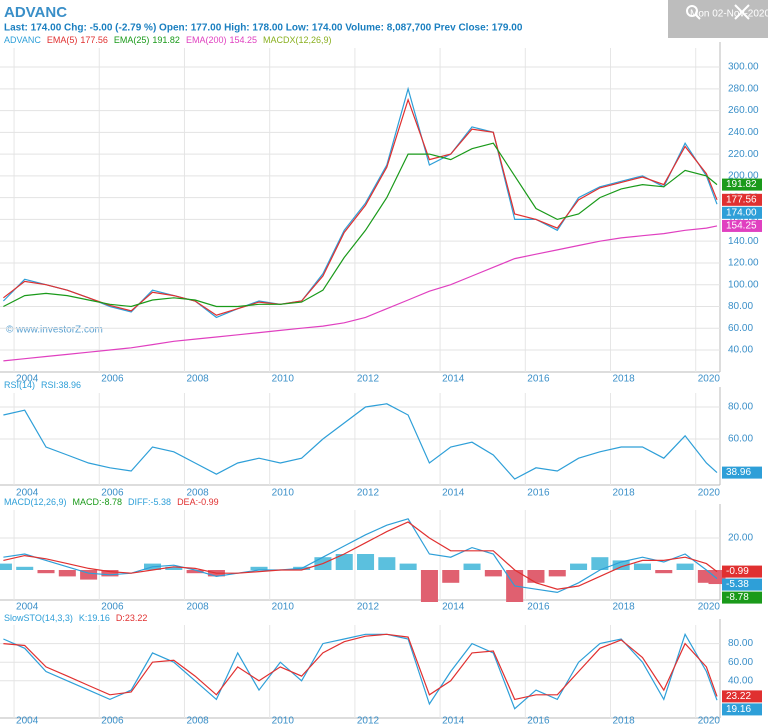 Image resolution: width=768 pixels, height=726 pixels. What do you see at coordinates (35, 12) in the screenshot?
I see `symbol: ADVANC` at bounding box center [35, 12].